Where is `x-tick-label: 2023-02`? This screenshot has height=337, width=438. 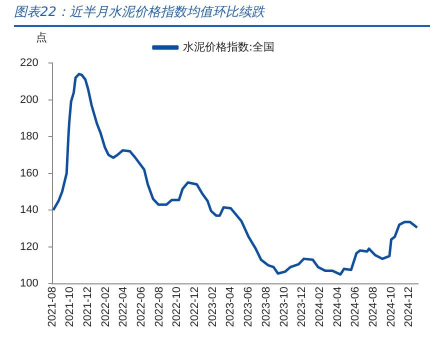
x-tick-label: 2023-02 is located at coordinates (212, 307).